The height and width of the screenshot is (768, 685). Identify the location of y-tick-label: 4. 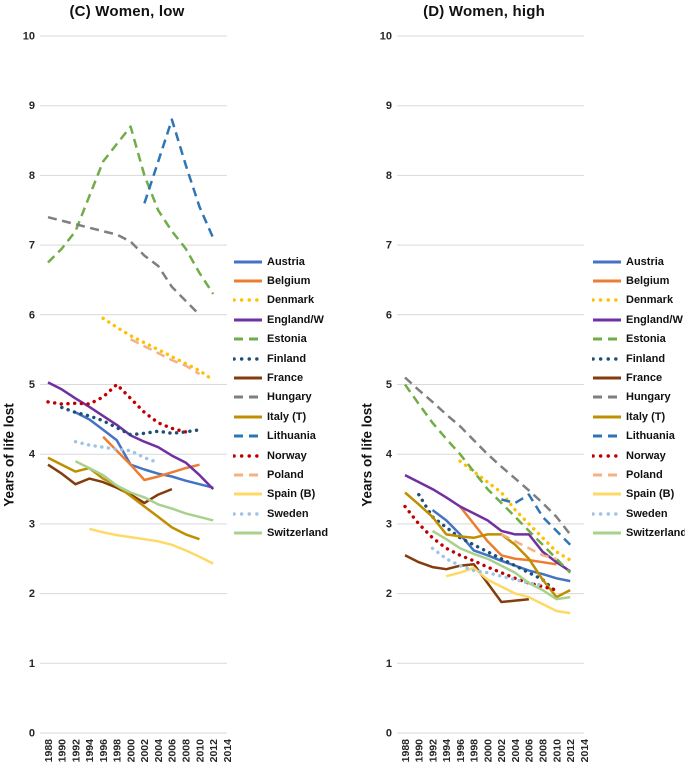
(389, 455).